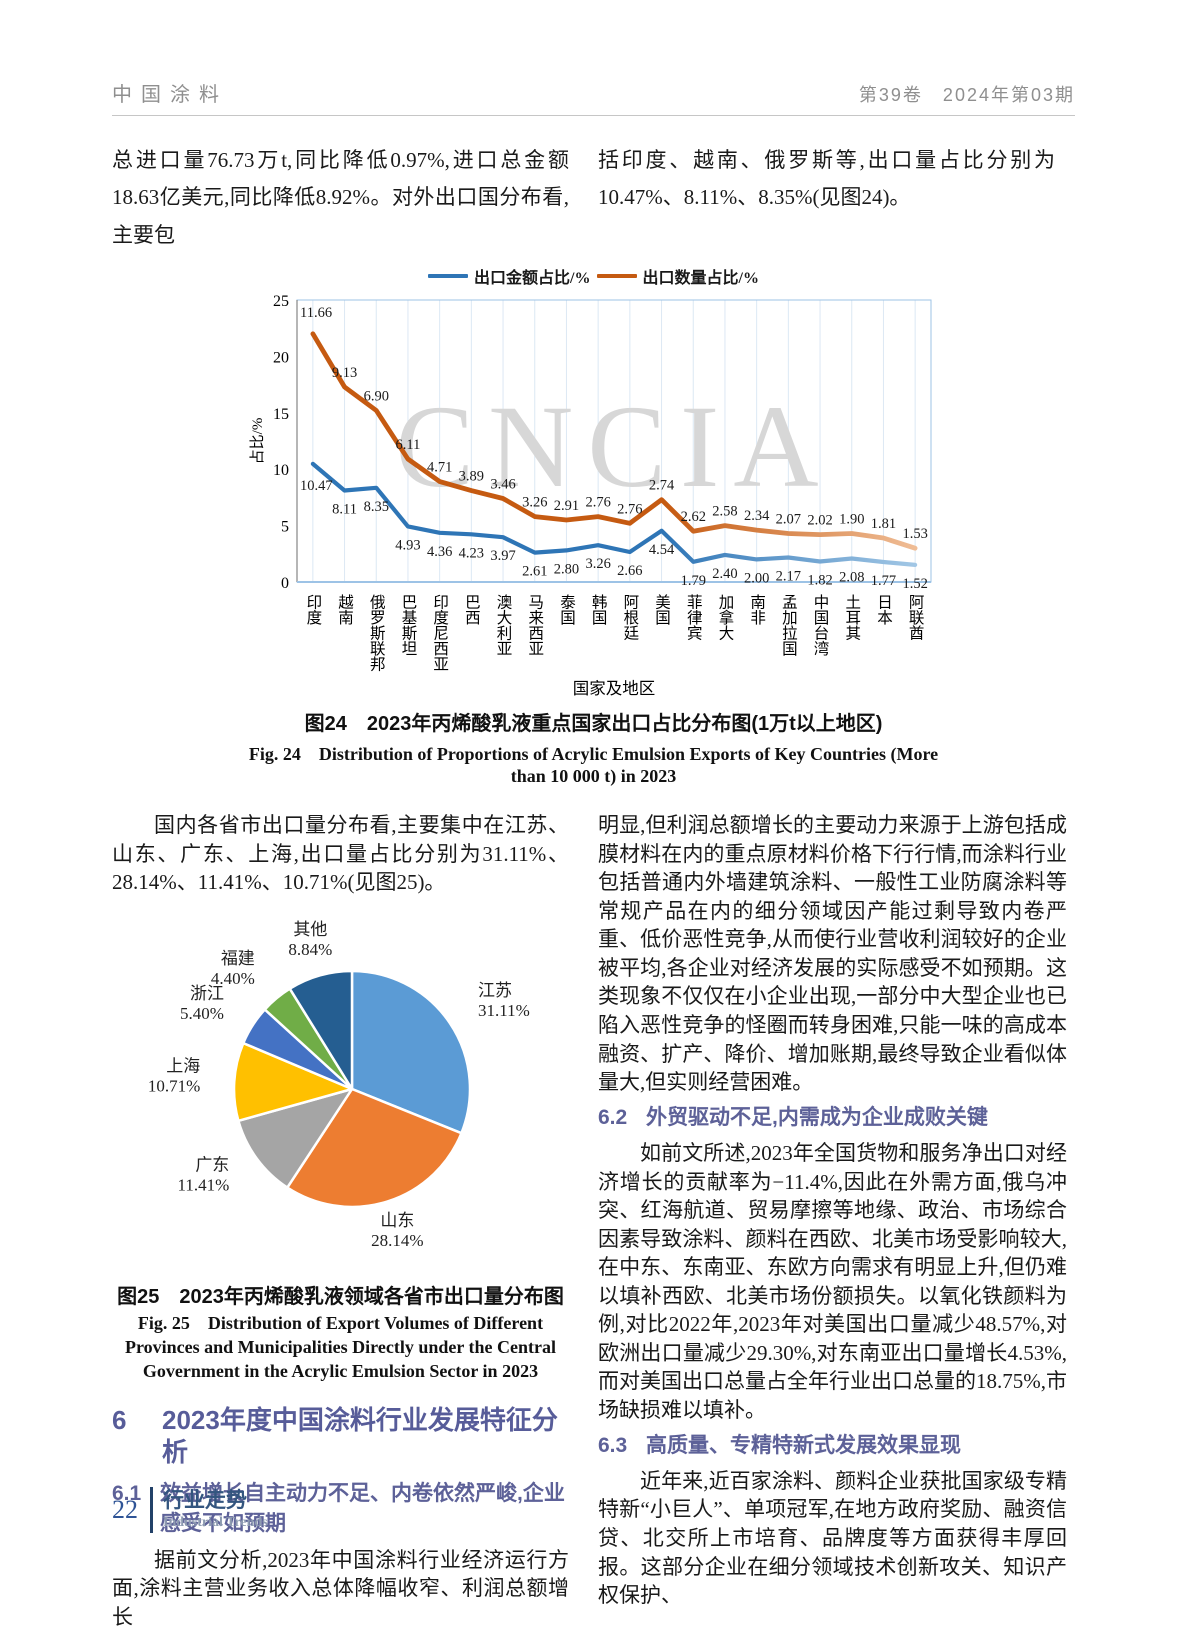  What do you see at coordinates (376, 633) in the screenshot?
I see `svg-text: 俄罗斯联邦` at bounding box center [376, 633].